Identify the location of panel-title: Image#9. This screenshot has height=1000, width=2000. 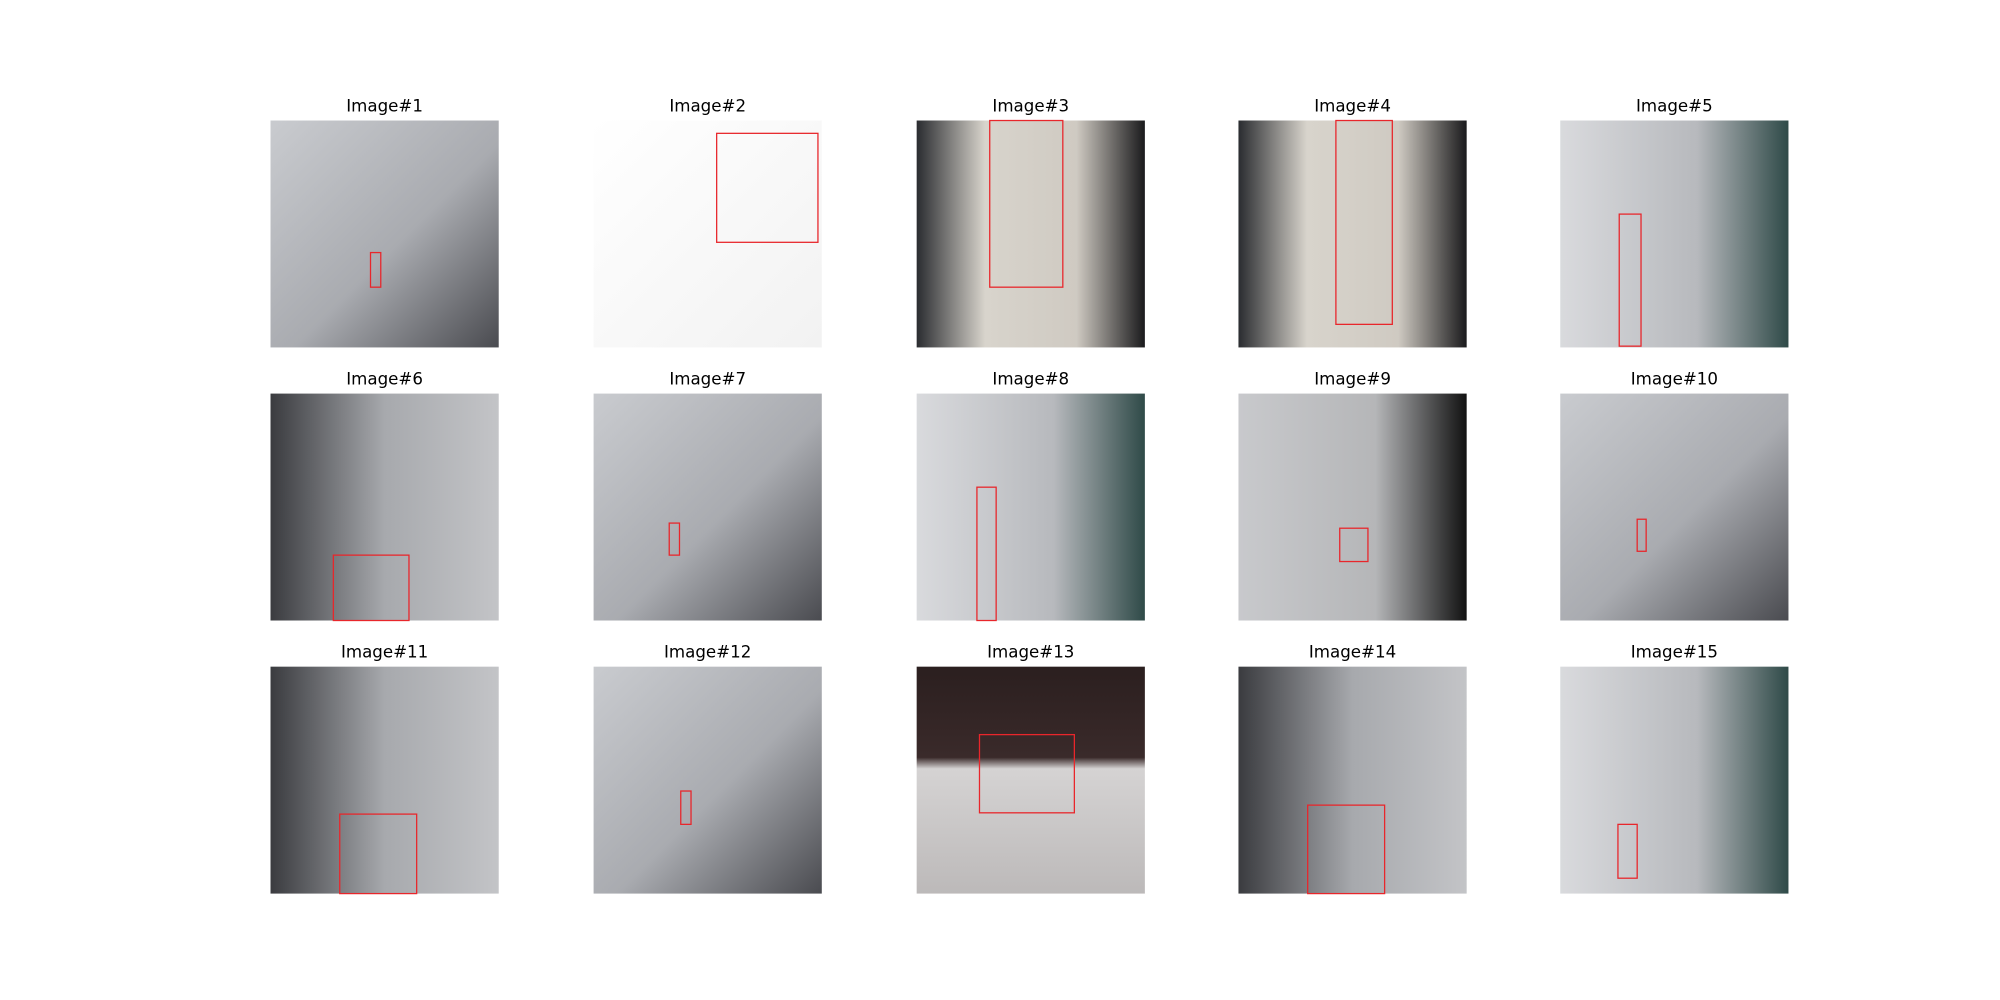
(1352, 379).